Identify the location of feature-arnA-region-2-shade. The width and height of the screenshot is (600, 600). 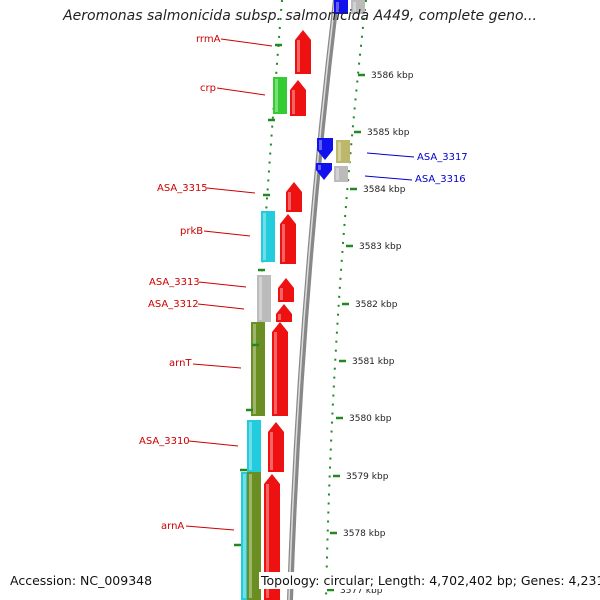
(250, 536).